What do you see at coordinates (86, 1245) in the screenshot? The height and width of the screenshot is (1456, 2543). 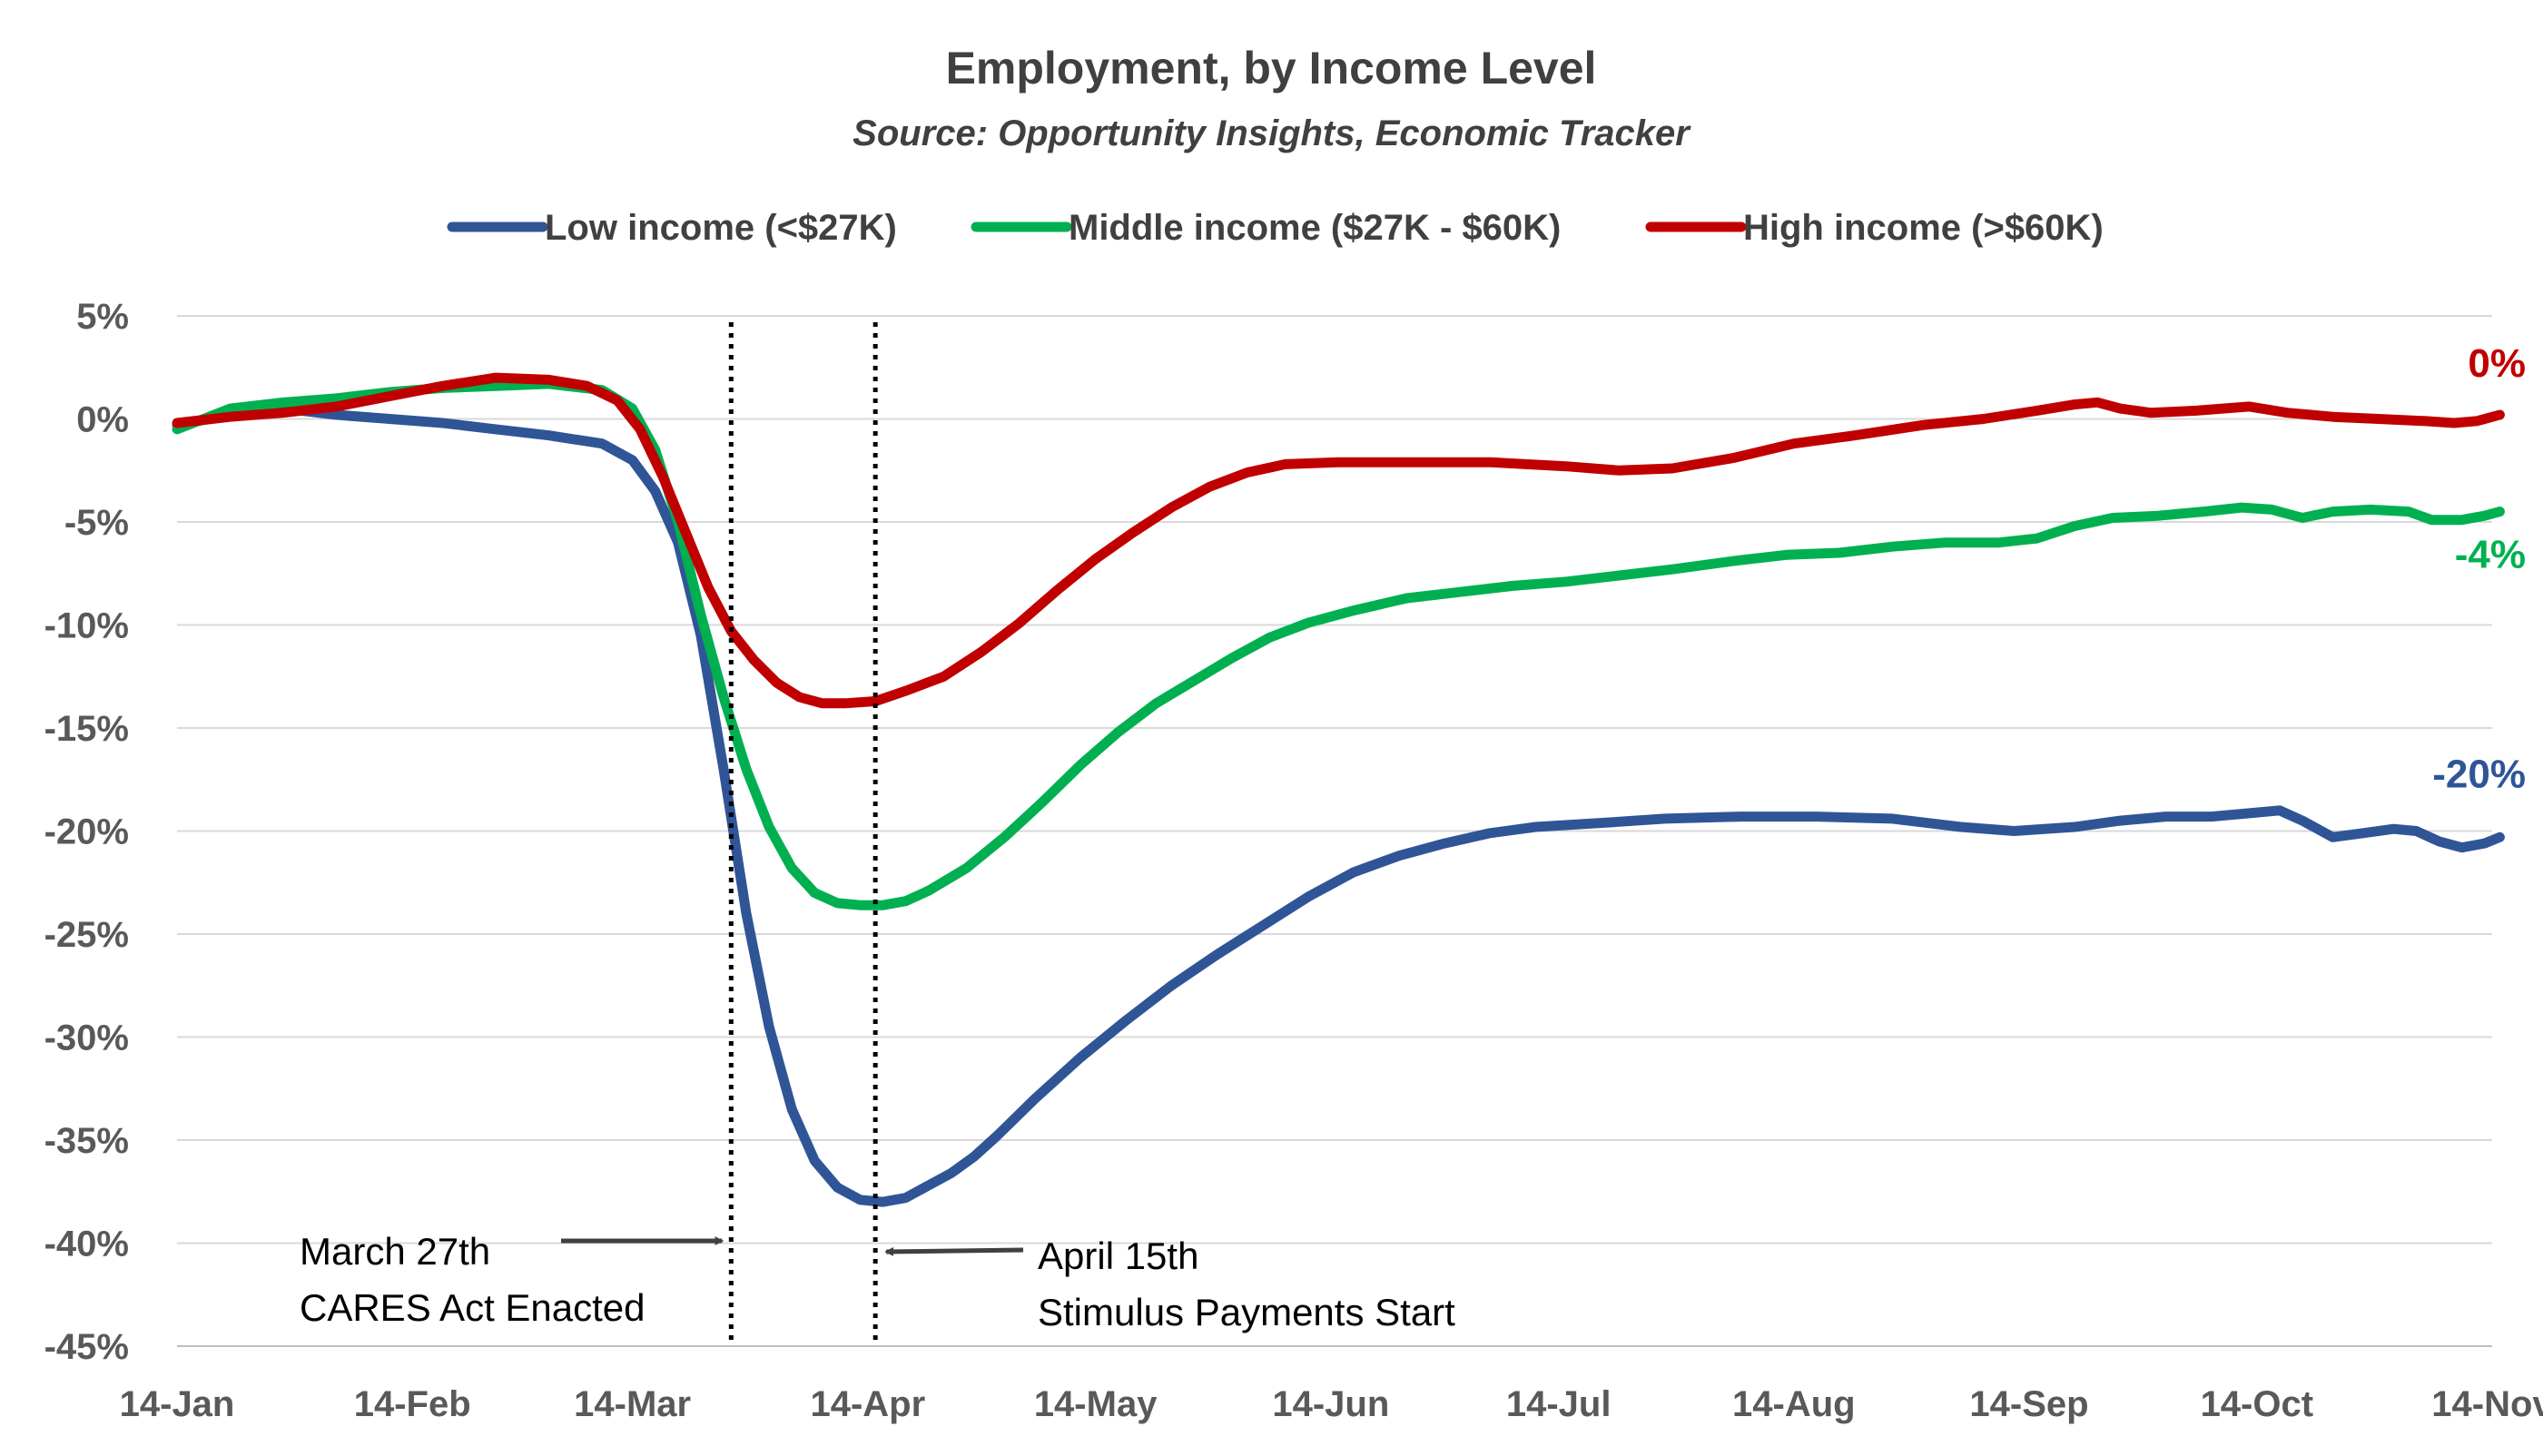 I see `y-tick-label: -40%` at bounding box center [86, 1245].